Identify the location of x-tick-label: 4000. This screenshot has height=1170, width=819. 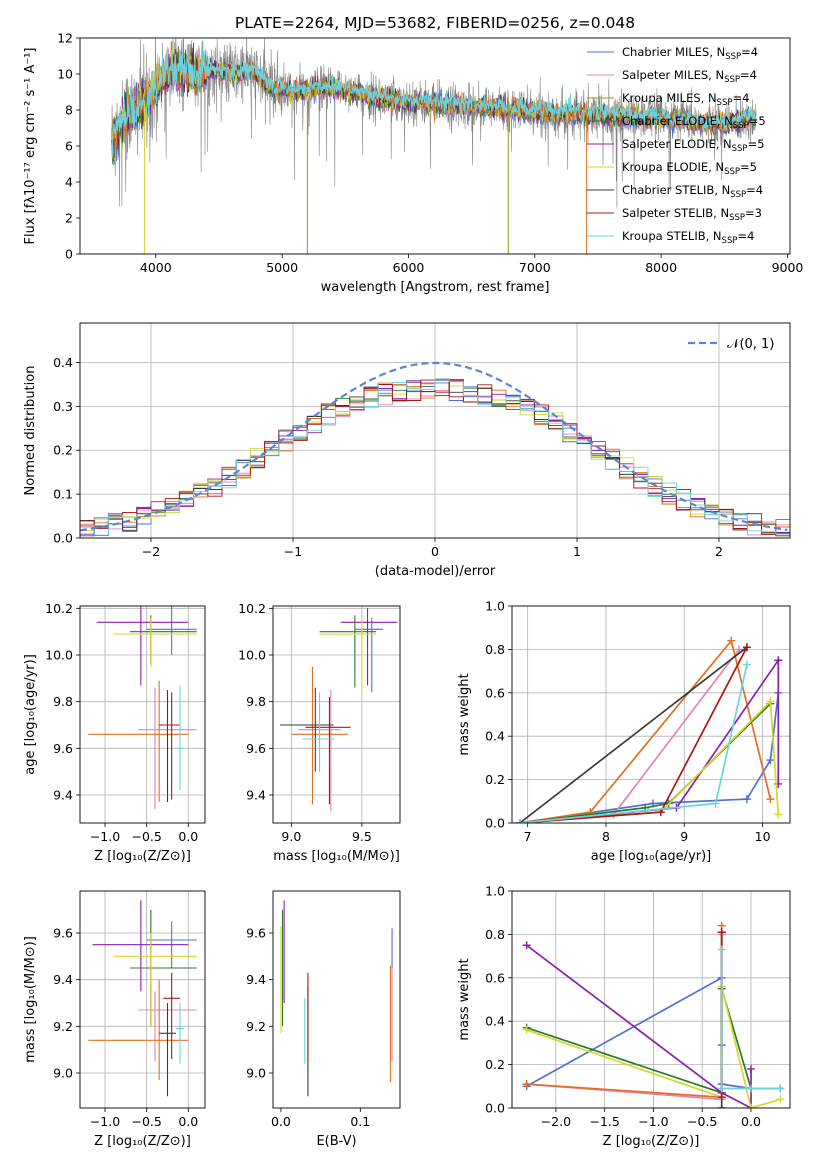
(156, 267).